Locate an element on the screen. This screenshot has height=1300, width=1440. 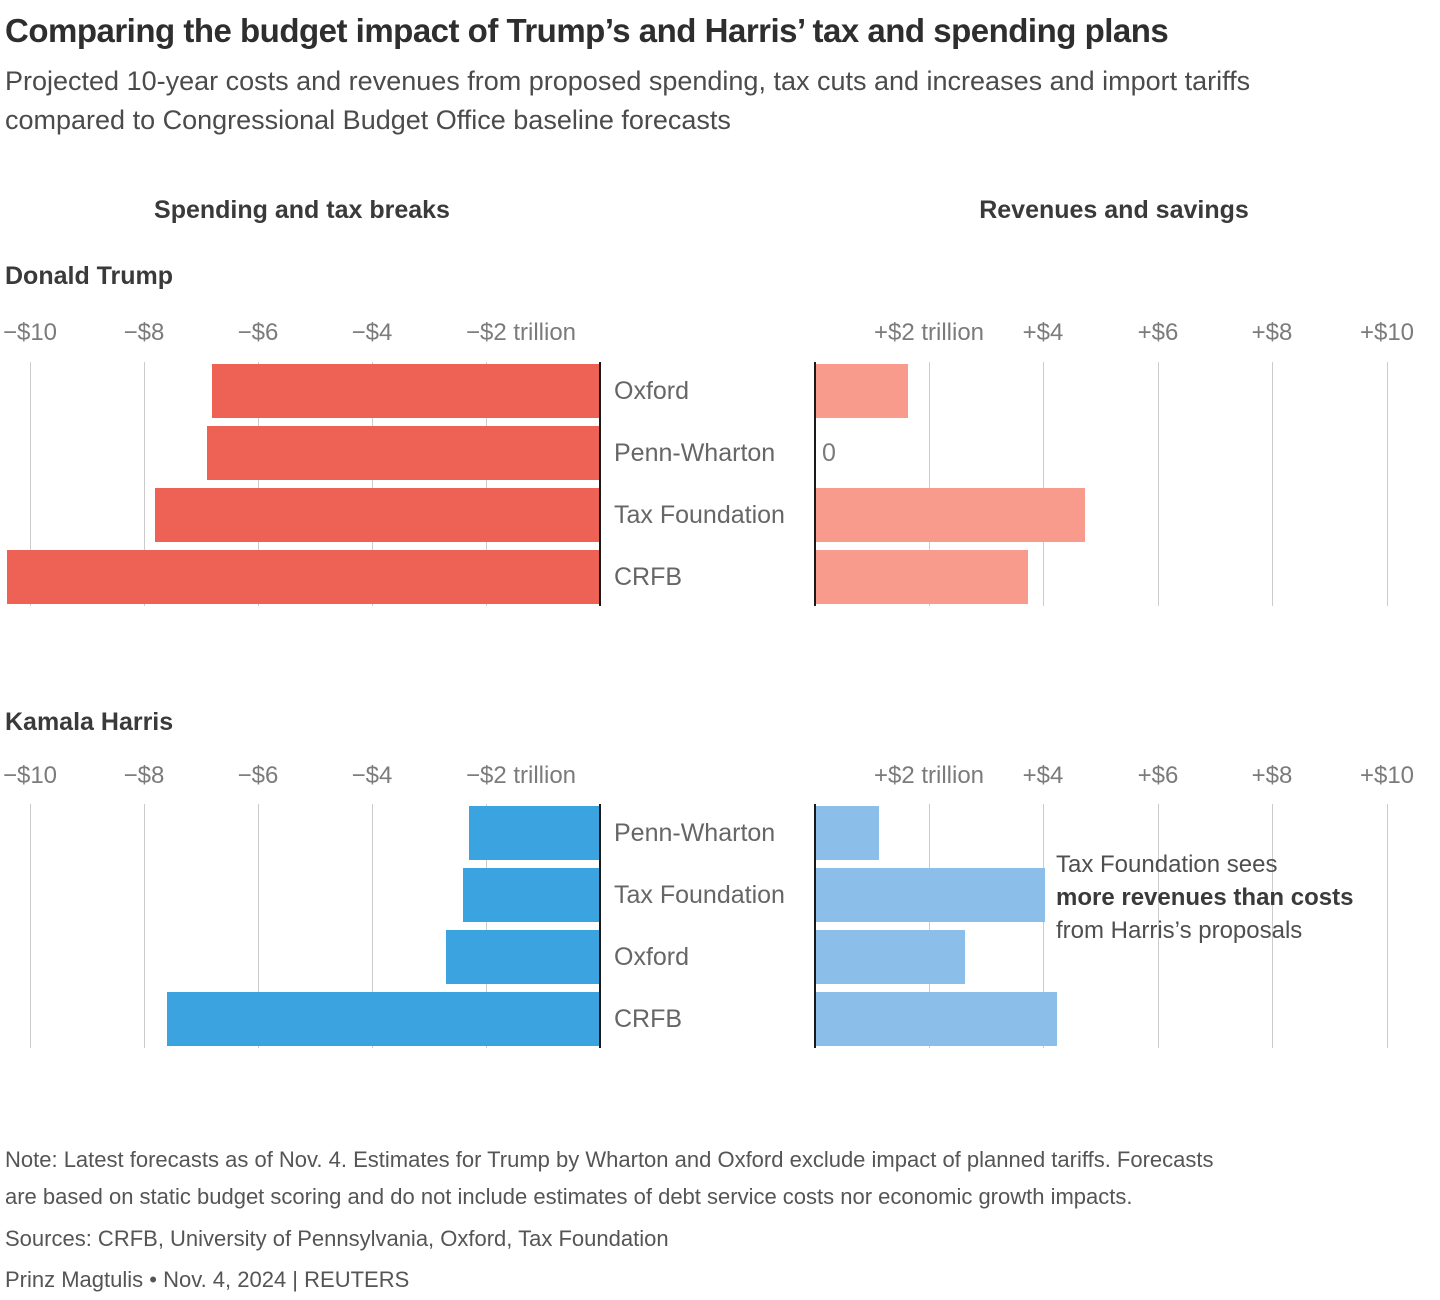
bar-revenue-donald-trump-tax-foundation is located at coordinates (950, 515).